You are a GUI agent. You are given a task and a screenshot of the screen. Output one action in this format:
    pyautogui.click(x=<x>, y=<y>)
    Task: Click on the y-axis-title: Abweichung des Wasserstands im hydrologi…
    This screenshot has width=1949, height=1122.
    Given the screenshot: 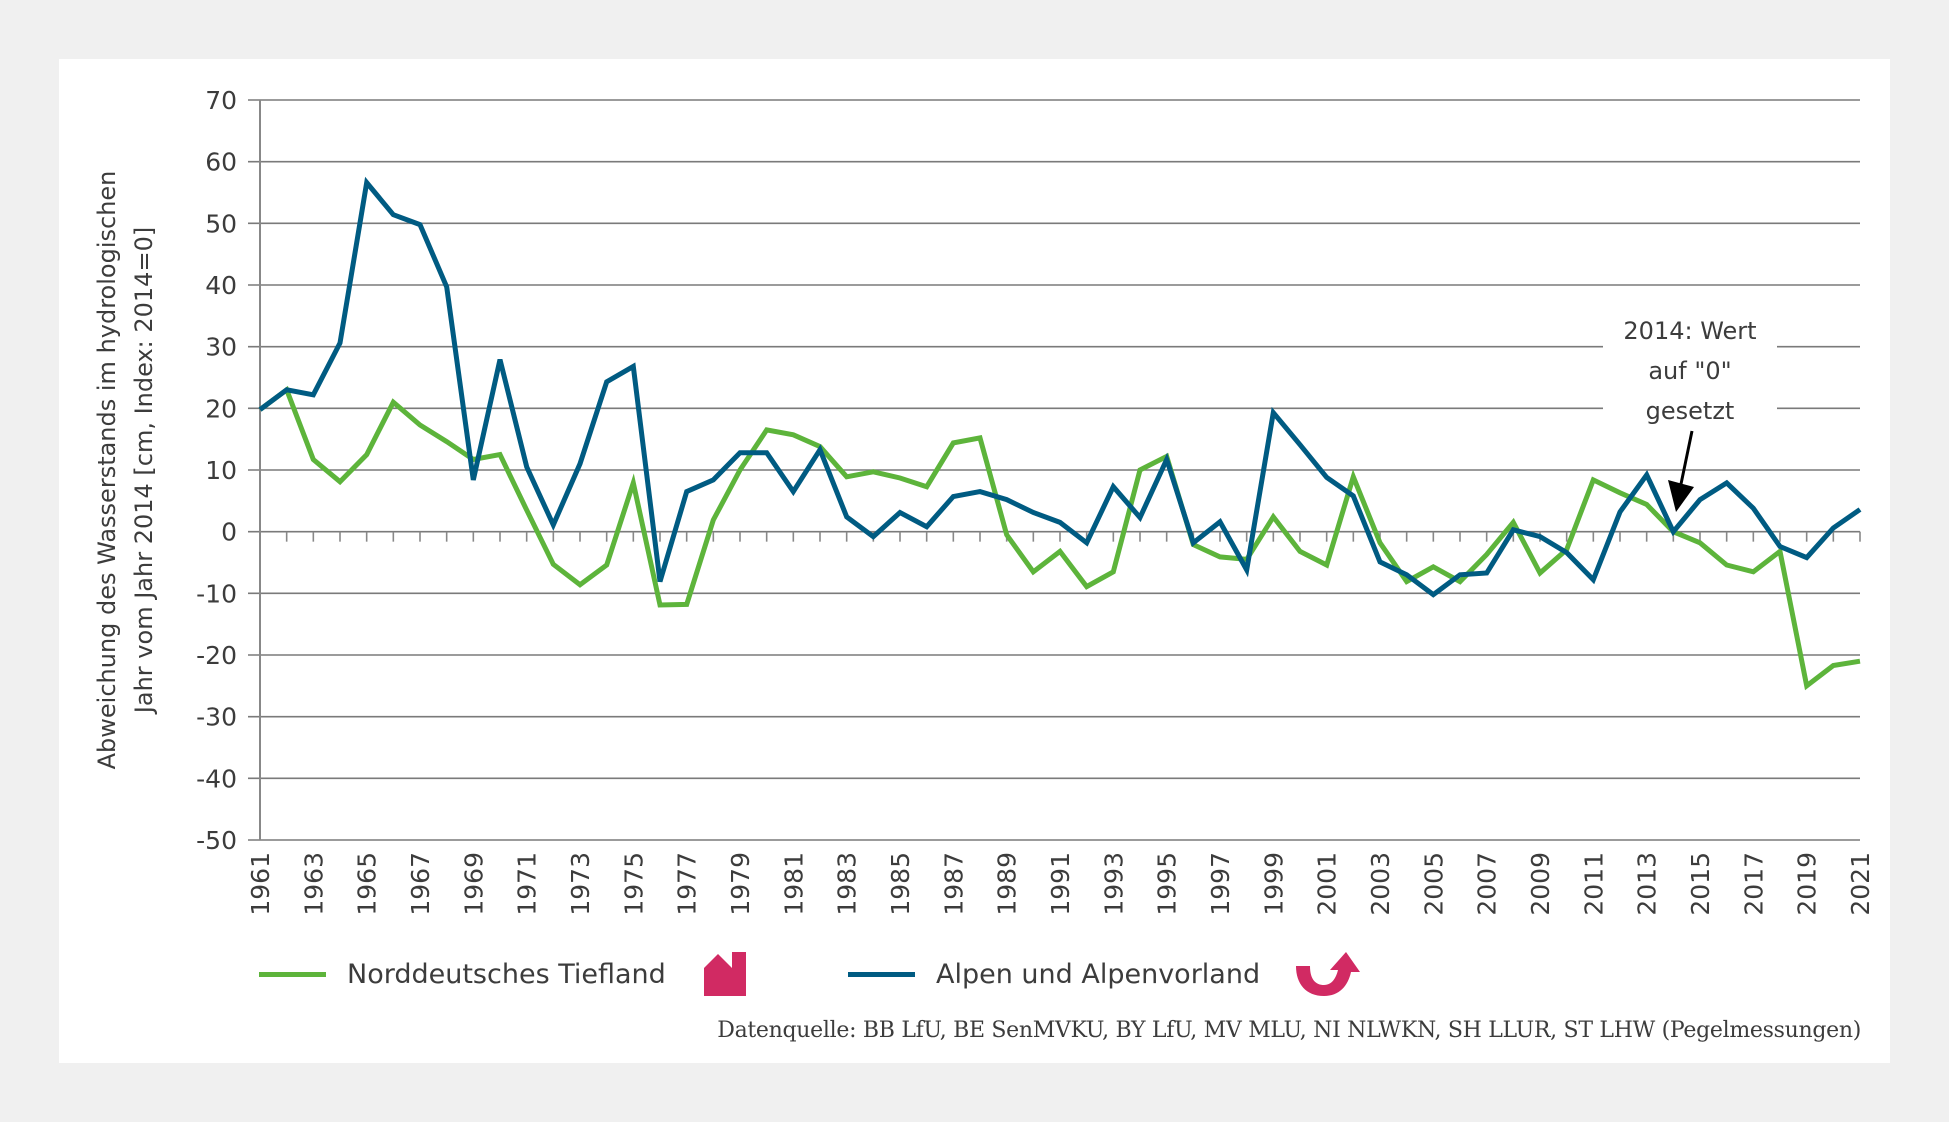 What is the action you would take?
    pyautogui.click(x=125, y=470)
    